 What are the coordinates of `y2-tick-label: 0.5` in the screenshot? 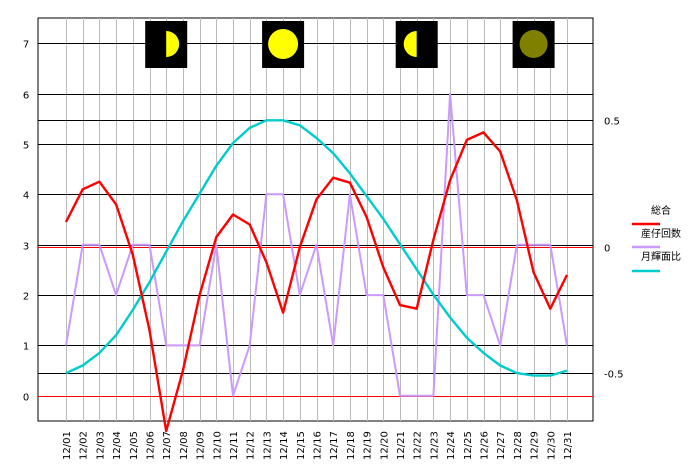 It's located at (612, 122).